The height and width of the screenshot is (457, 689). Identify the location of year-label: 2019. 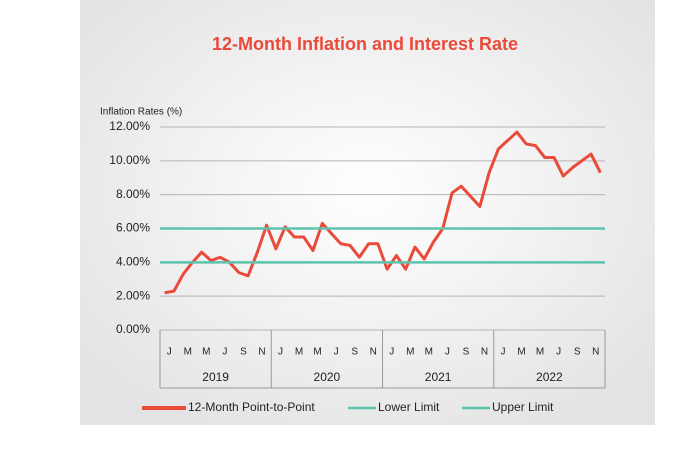
(215, 377).